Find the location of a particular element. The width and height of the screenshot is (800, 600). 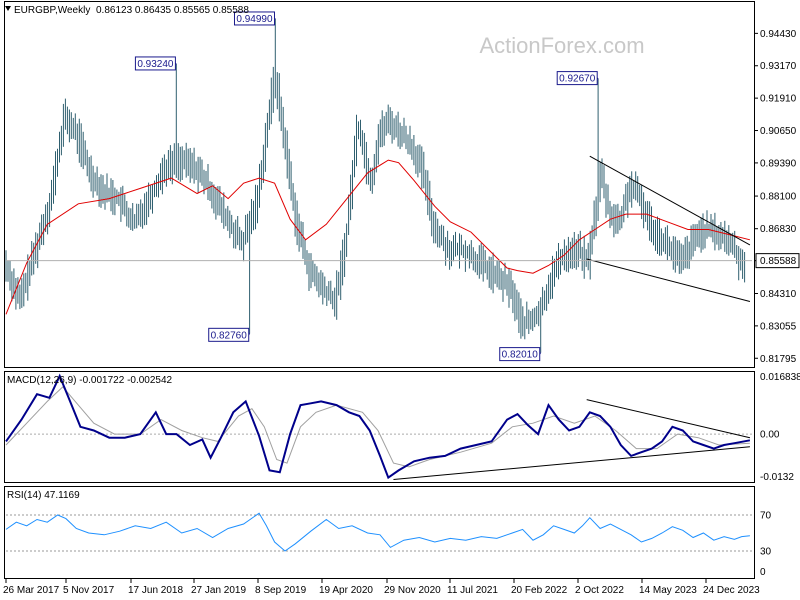

price-y-tick-label: 0.90650 is located at coordinates (778, 131).